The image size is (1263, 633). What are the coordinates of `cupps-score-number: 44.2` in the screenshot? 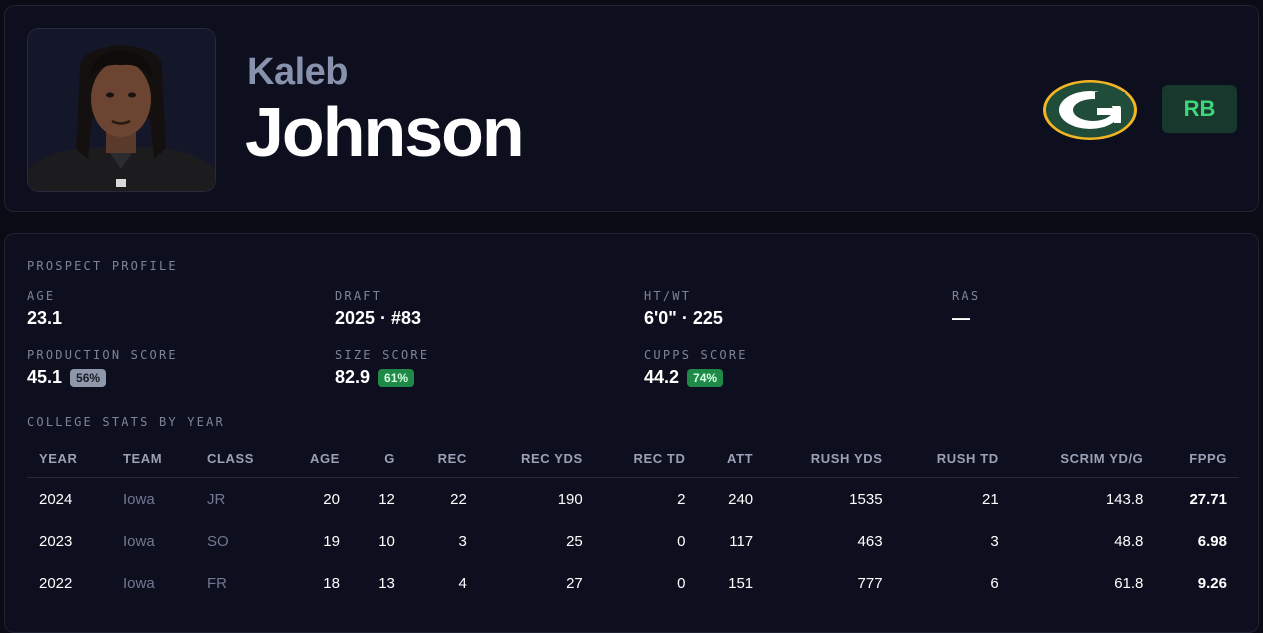 It's located at (662, 377).